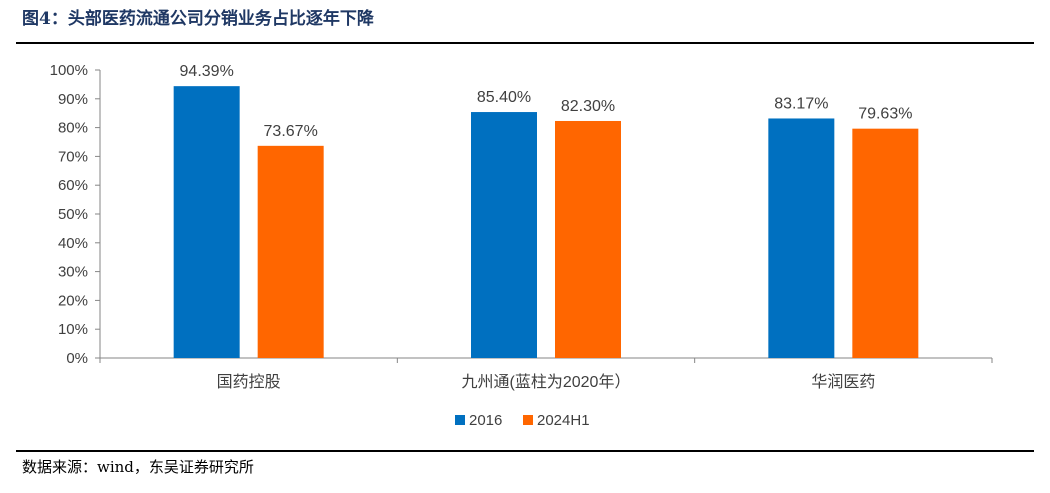  What do you see at coordinates (460, 420) in the screenshot?
I see `legend-swatch-2016` at bounding box center [460, 420].